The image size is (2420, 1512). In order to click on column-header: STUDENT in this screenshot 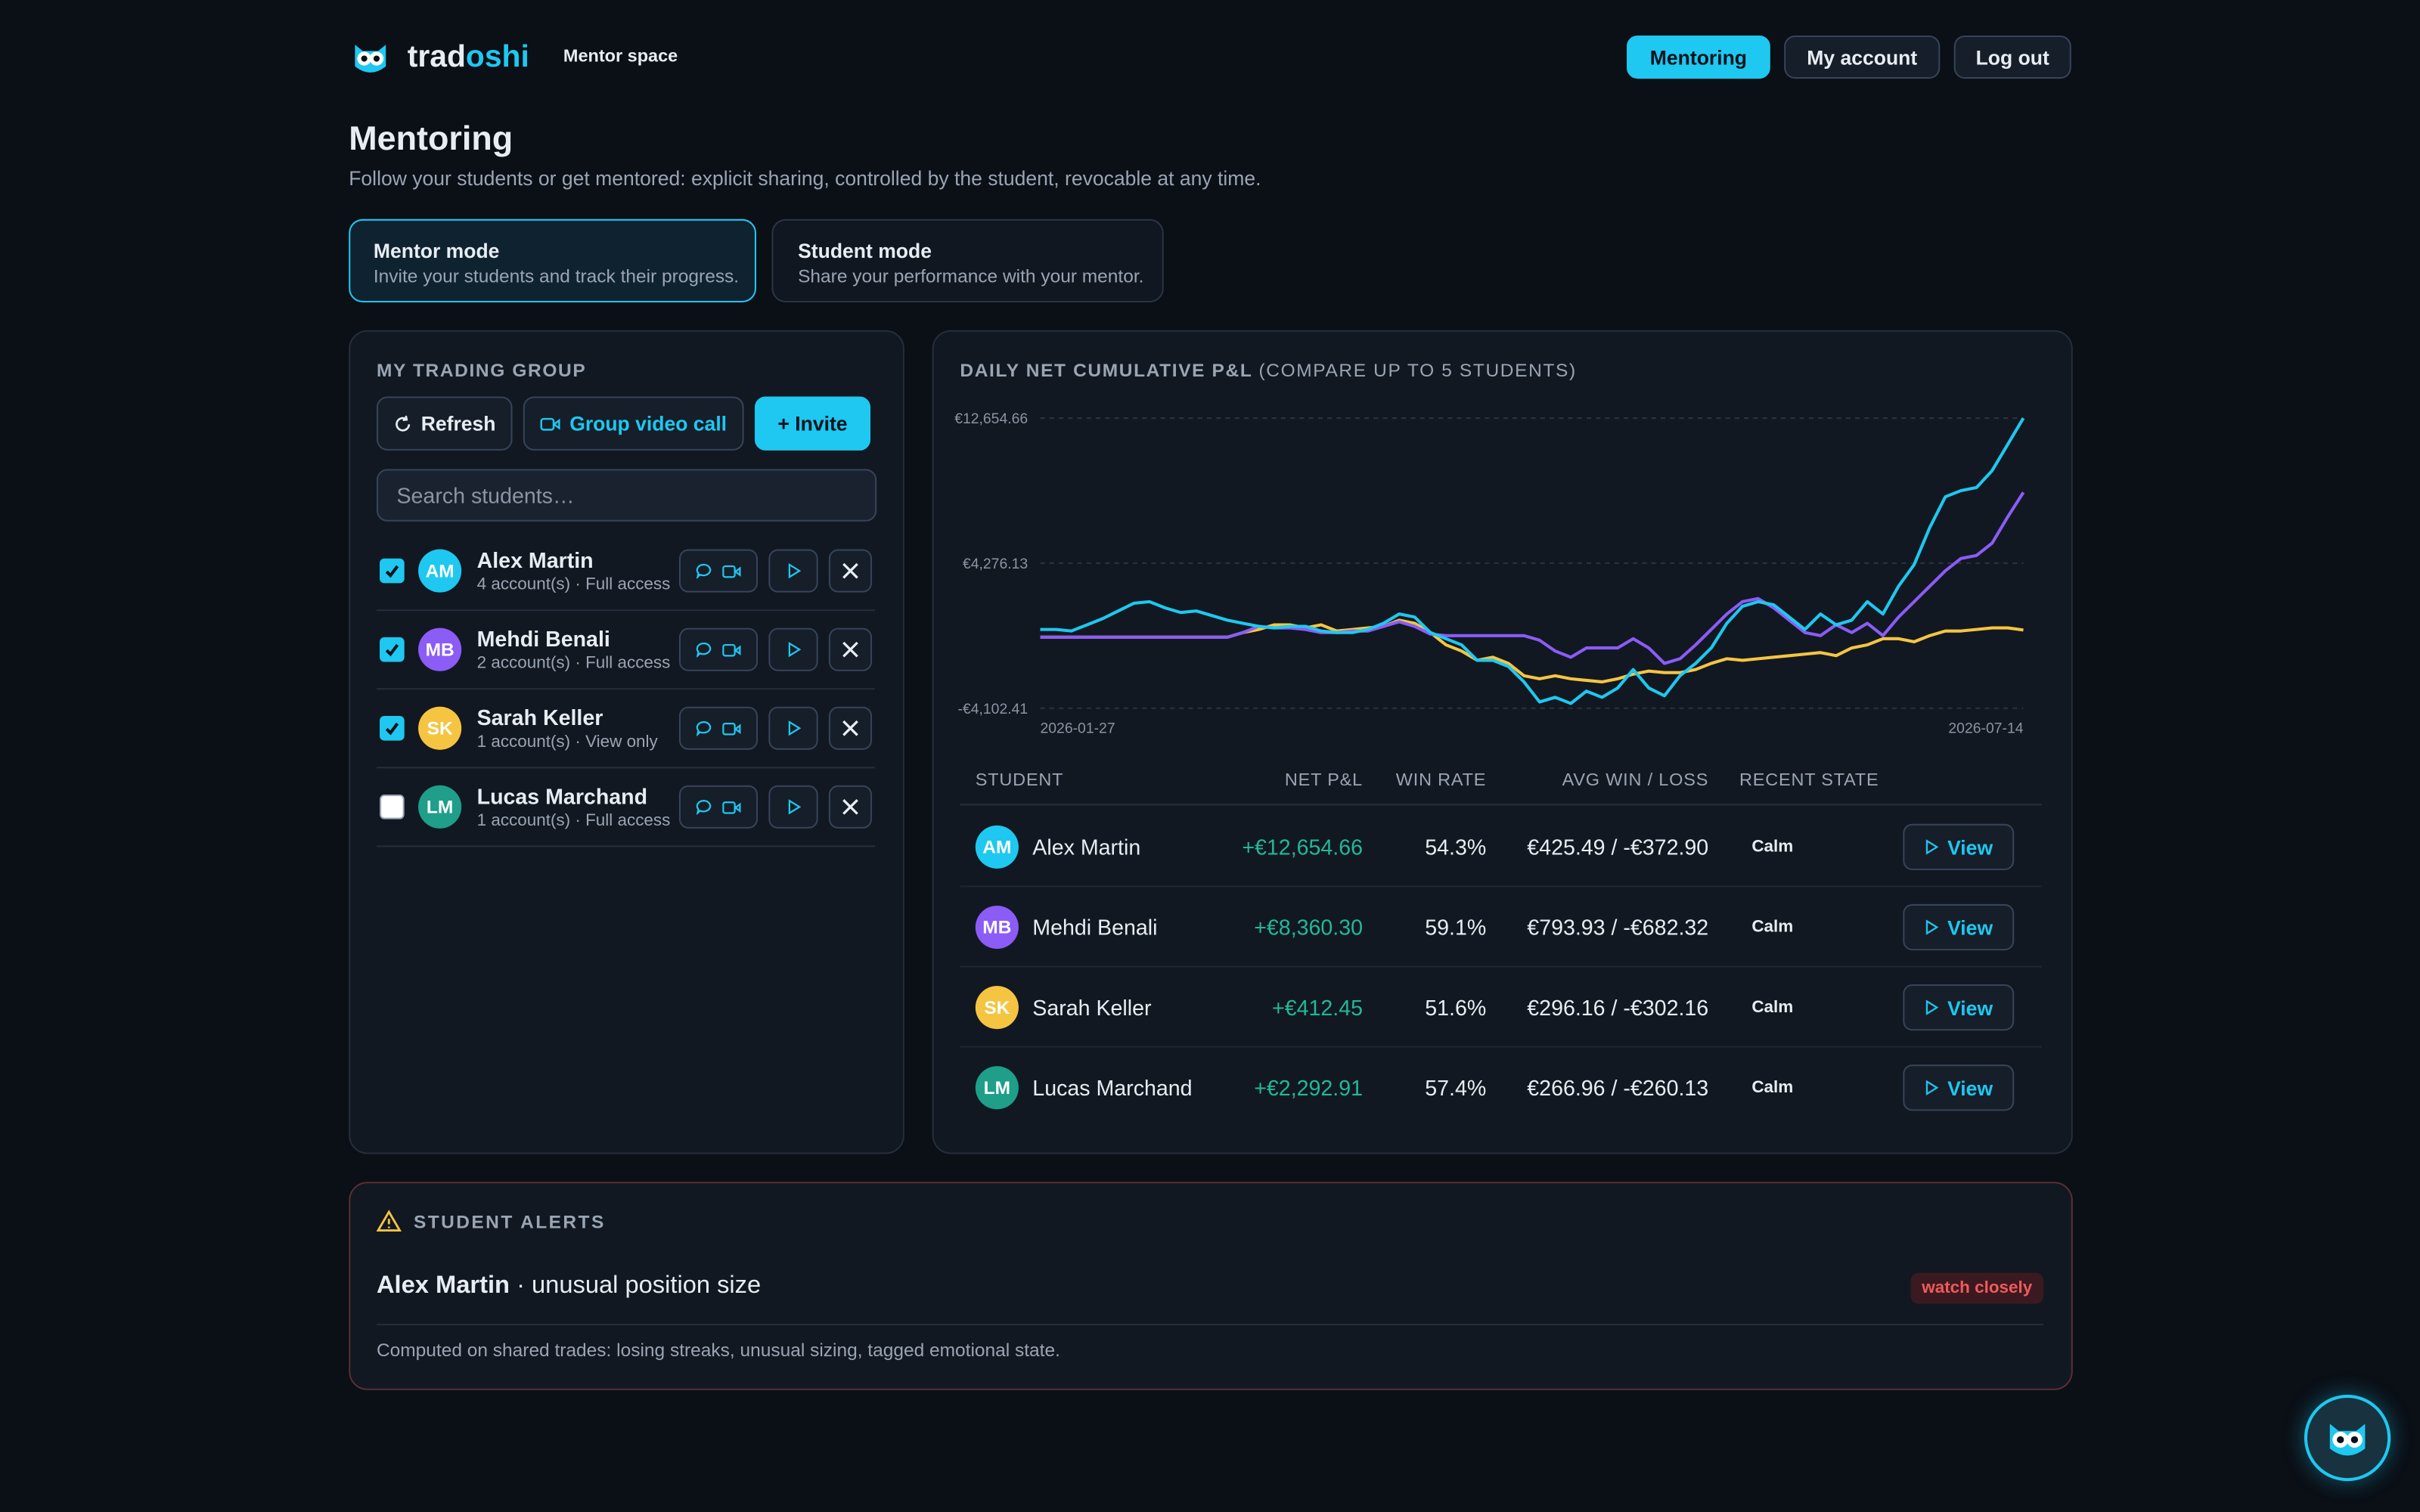, I will do `click(1019, 780)`.